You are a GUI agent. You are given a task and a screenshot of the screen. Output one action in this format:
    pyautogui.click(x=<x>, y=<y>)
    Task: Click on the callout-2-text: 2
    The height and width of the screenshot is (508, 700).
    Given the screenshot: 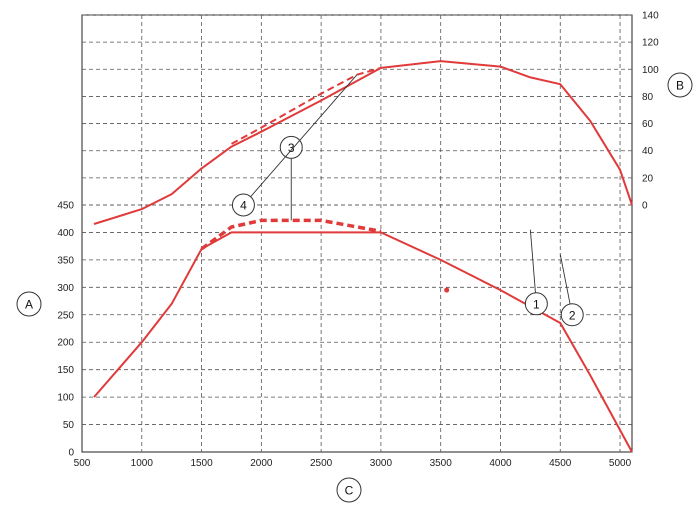 What is the action you would take?
    pyautogui.click(x=572, y=315)
    